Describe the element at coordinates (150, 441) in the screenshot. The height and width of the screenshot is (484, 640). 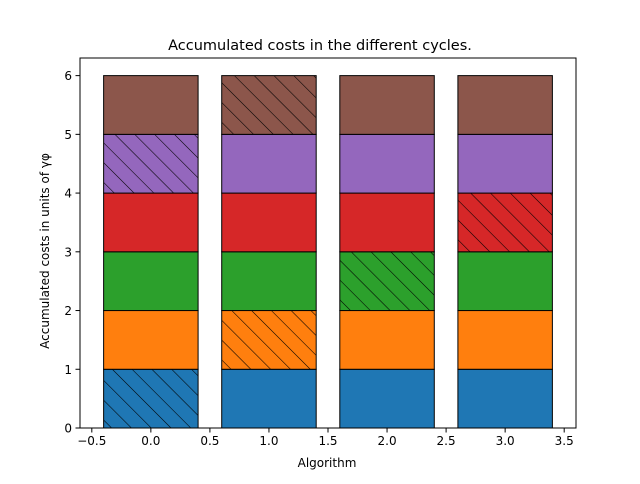
I see `x-tick-label: 0.0` at that location.